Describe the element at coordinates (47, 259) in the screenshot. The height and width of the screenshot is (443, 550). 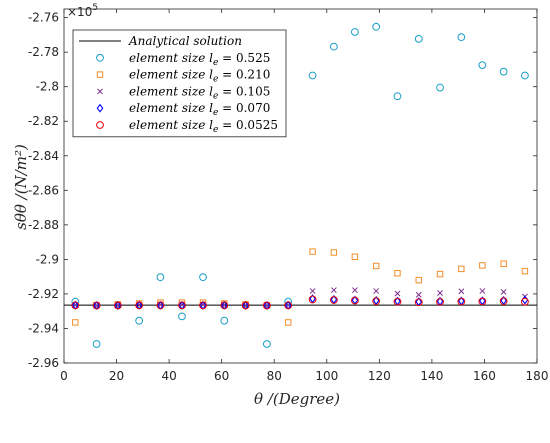
I see `y-tick-label: -2.9` at that location.